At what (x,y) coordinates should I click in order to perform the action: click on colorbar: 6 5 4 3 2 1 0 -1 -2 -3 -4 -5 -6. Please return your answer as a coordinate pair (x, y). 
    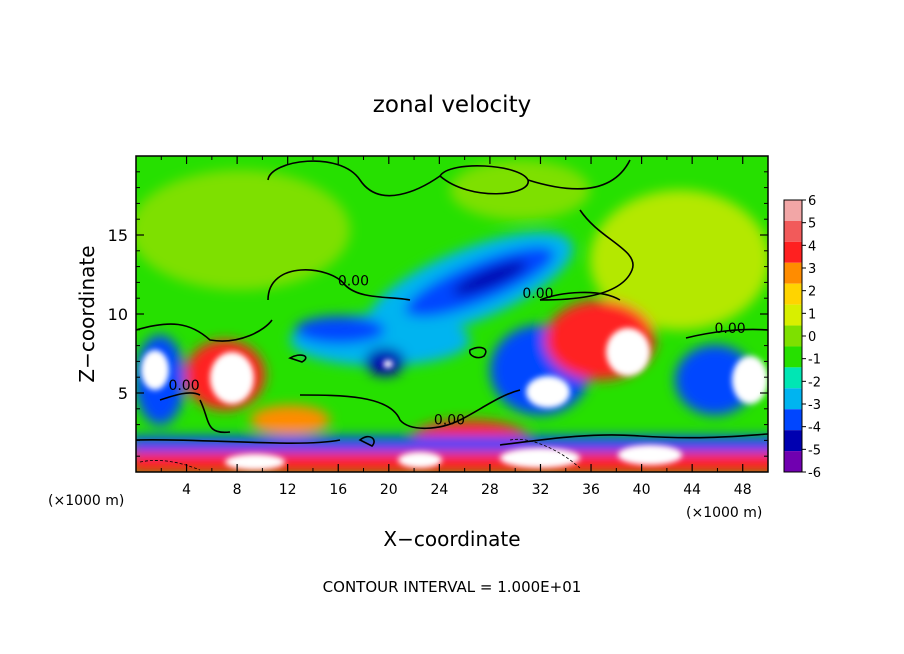
    Looking at the image, I should click on (802, 337).